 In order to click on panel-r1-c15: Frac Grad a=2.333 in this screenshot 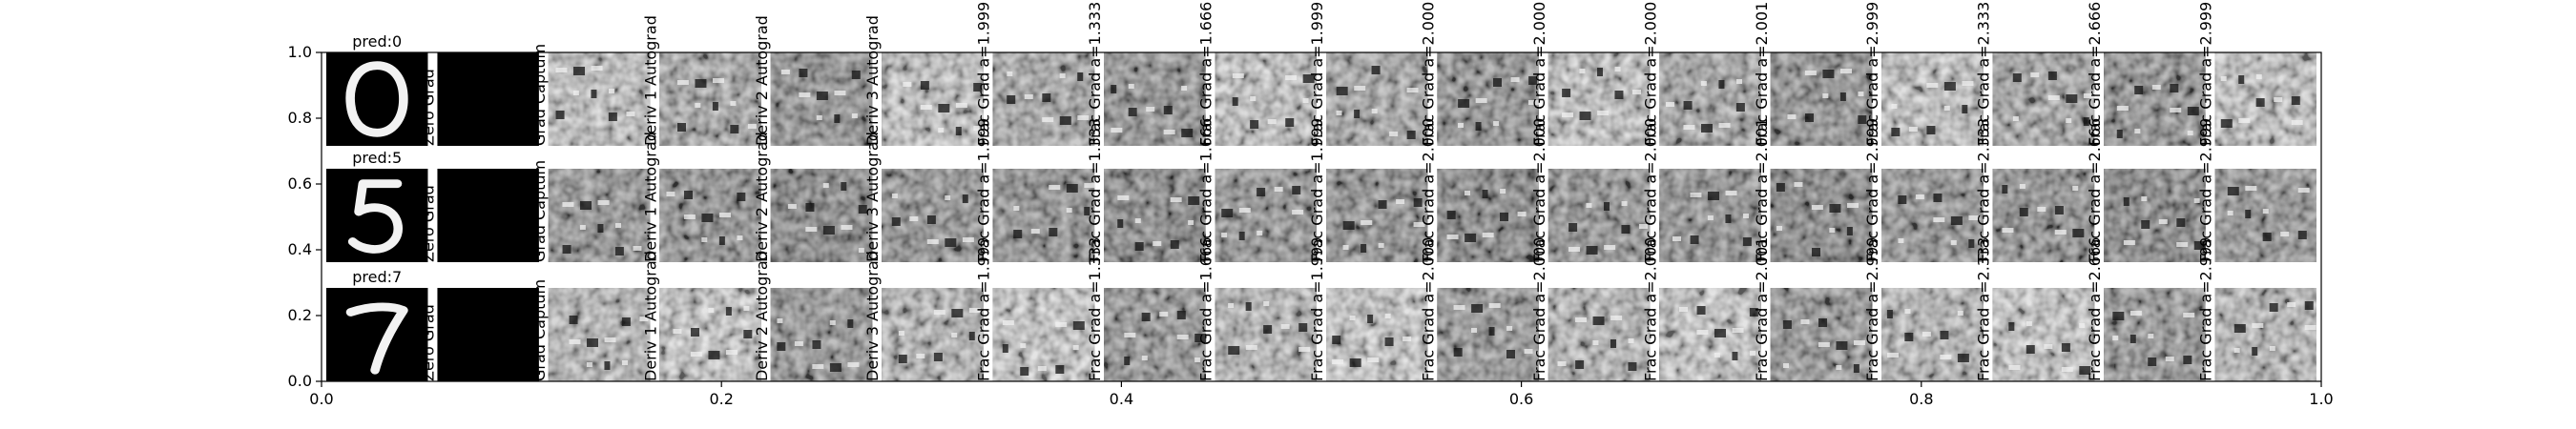, I will do `click(2035, 190)`.